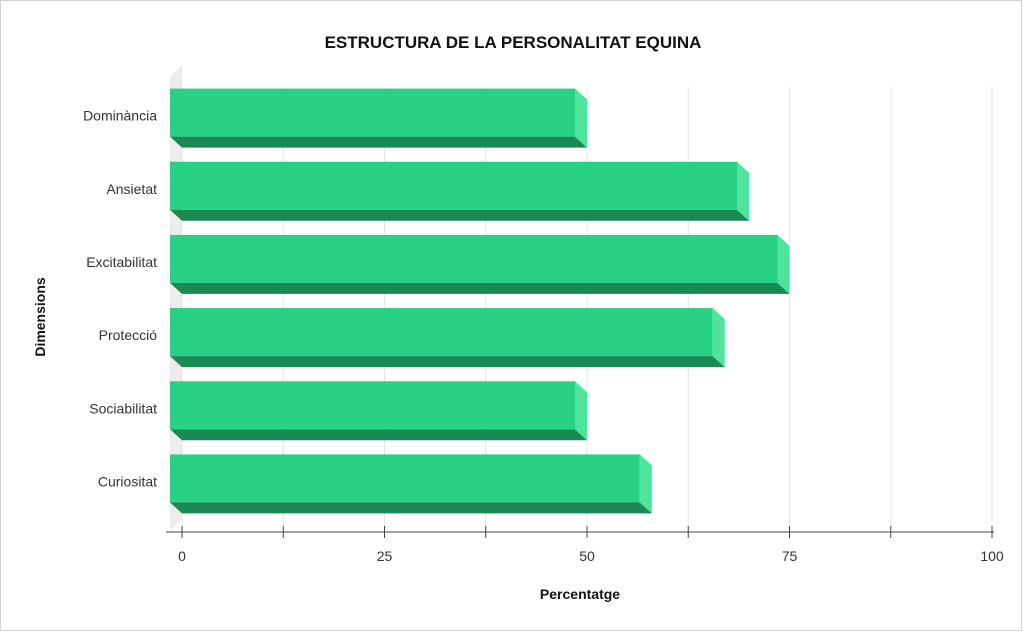 The image size is (1024, 633). I want to click on x-tick-label: 25, so click(385, 556).